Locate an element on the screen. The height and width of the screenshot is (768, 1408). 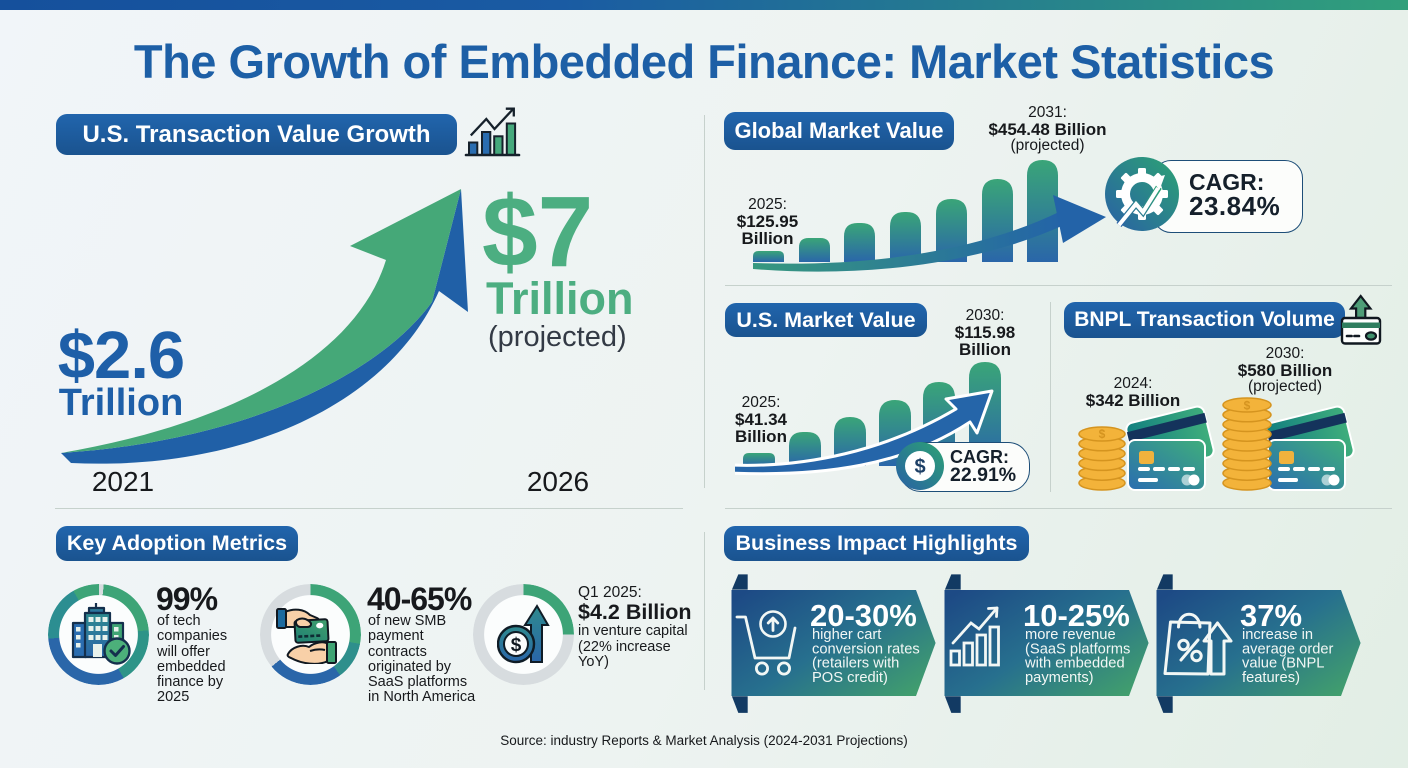
svg-text: 37% is located at coordinates (1271, 615).